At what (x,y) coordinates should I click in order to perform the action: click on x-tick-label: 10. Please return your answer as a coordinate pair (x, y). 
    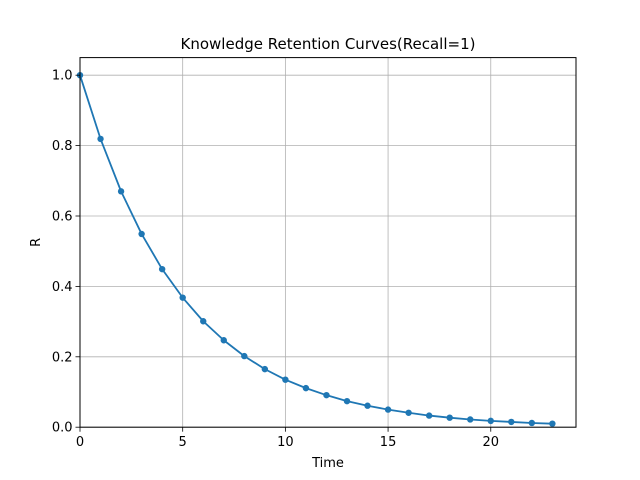
    Looking at the image, I should click on (285, 442).